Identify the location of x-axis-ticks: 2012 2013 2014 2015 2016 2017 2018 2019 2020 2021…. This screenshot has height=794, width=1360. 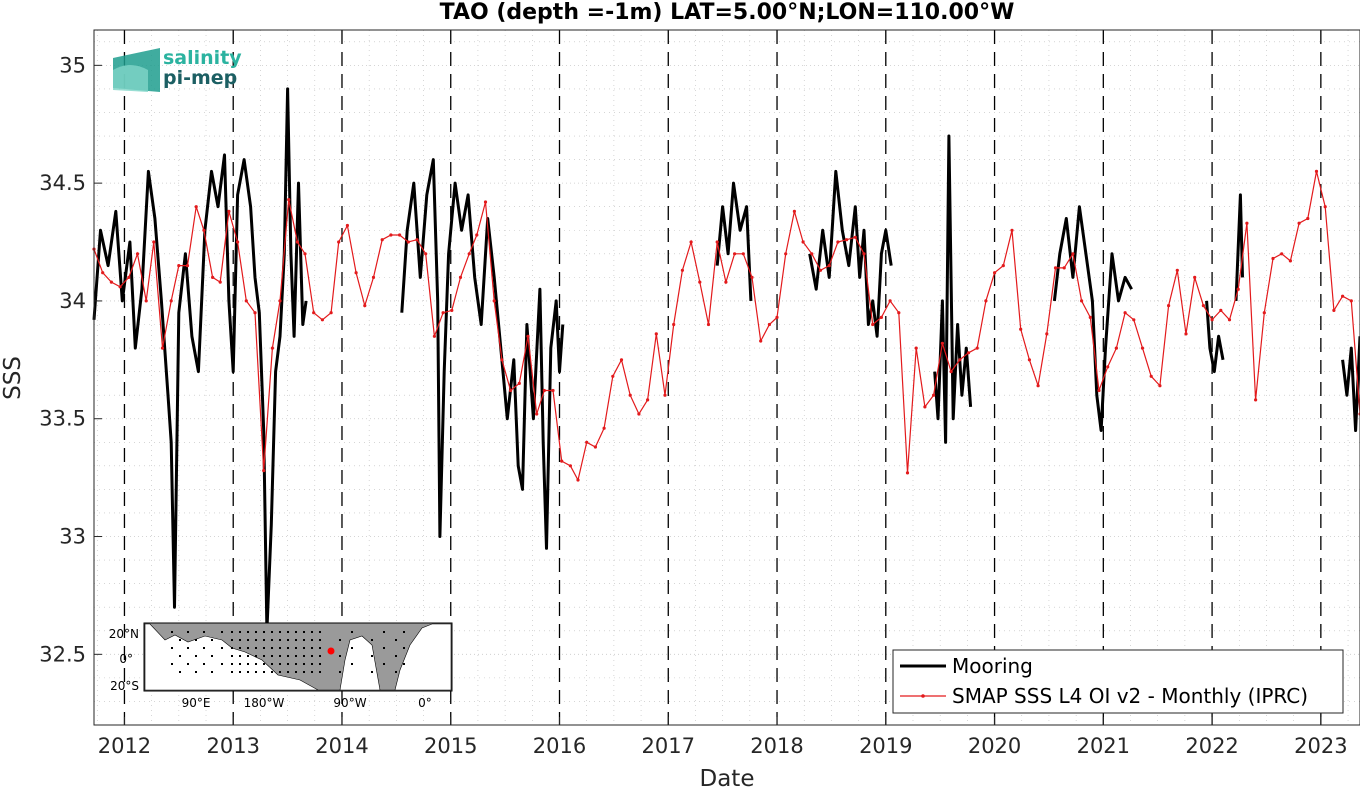
(723, 737).